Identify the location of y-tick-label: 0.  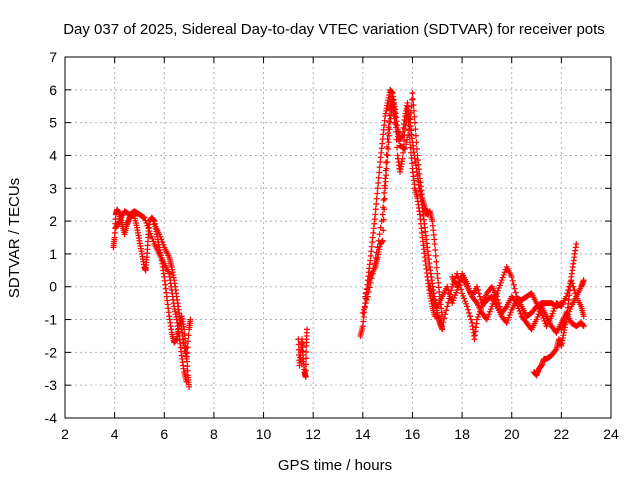
(53, 287).